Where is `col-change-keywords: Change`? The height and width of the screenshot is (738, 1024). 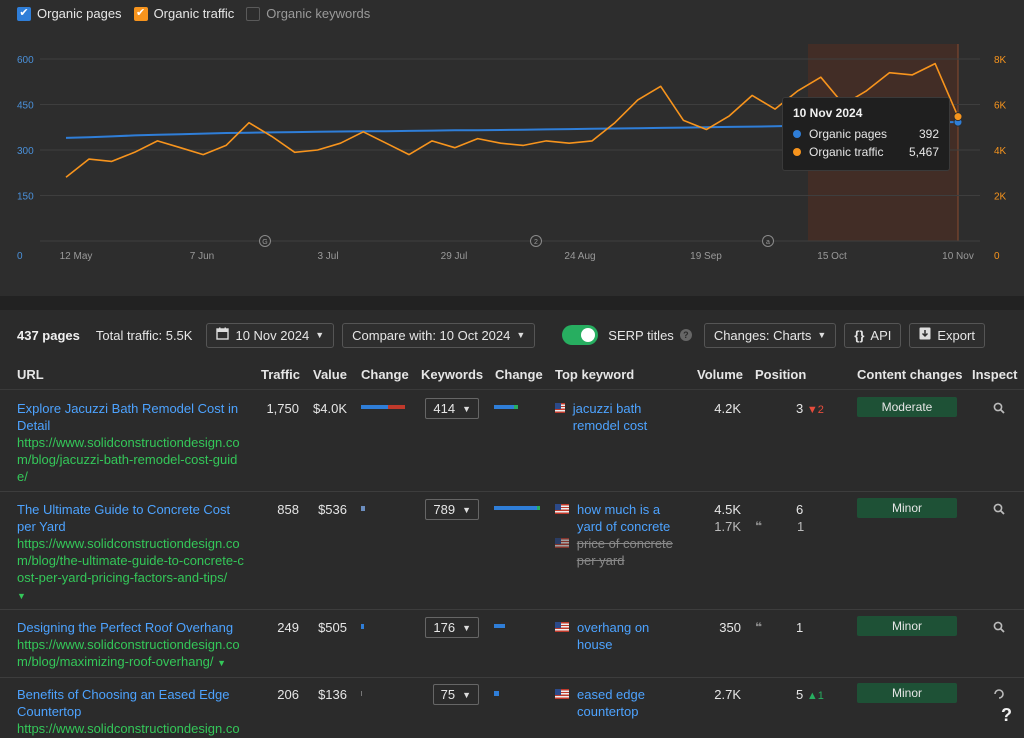 col-change-keywords: Change is located at coordinates (519, 374).